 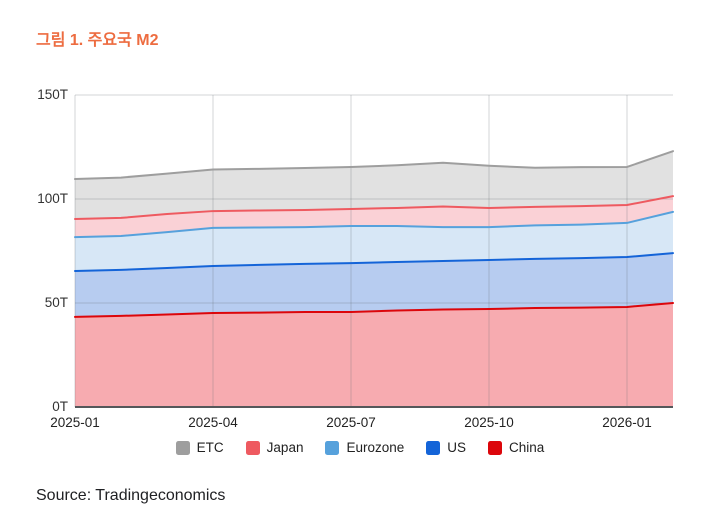 I want to click on legend-item-china: China, so click(x=516, y=447).